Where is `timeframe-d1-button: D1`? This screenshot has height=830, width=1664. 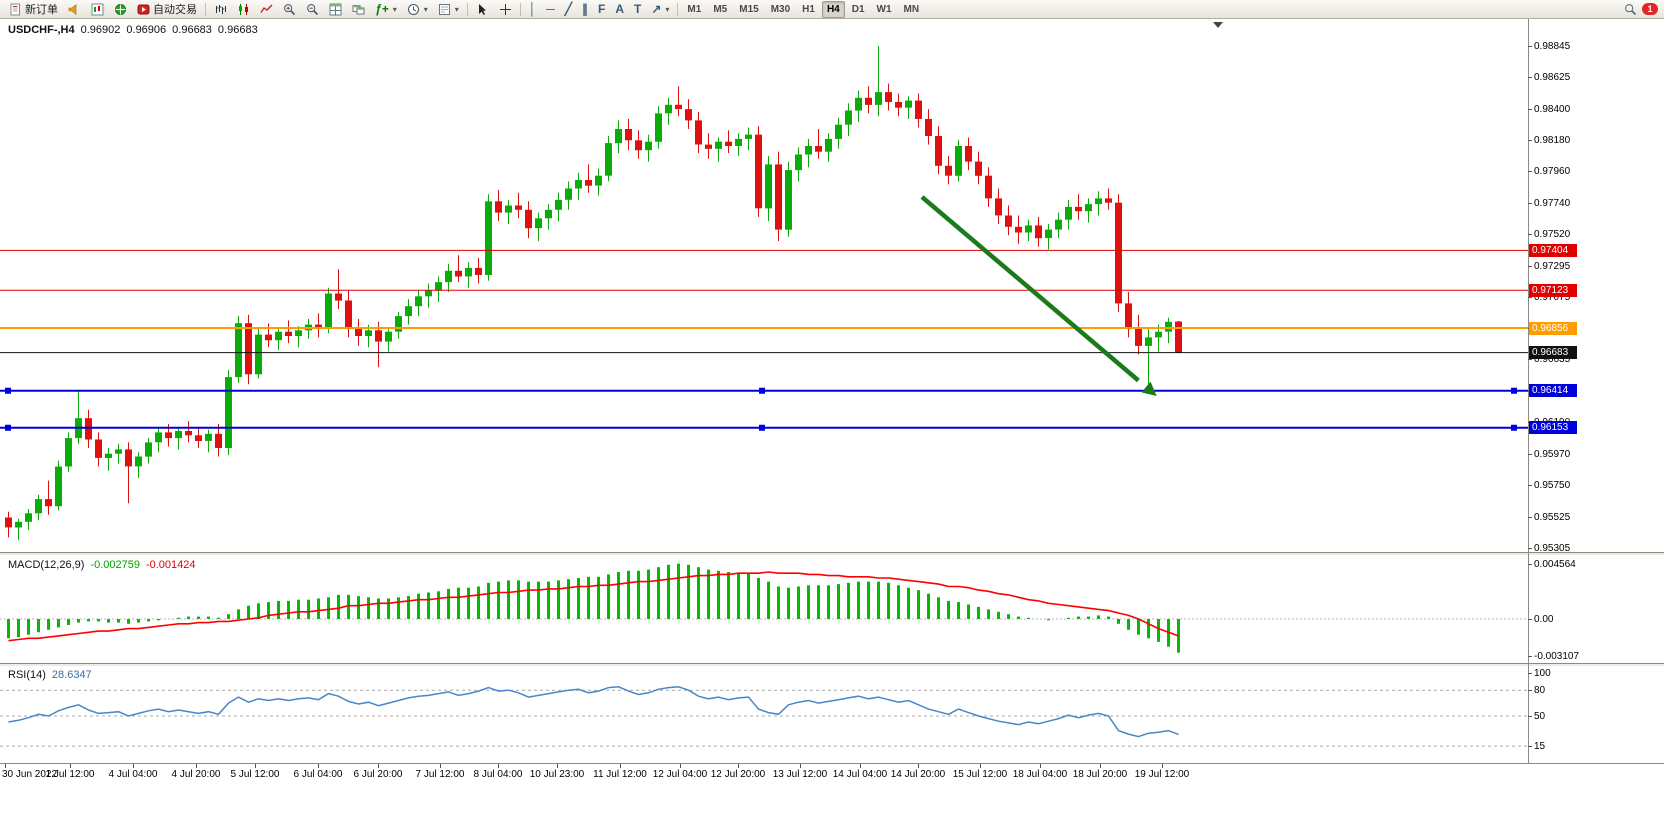 timeframe-d1-button: D1 is located at coordinates (858, 9).